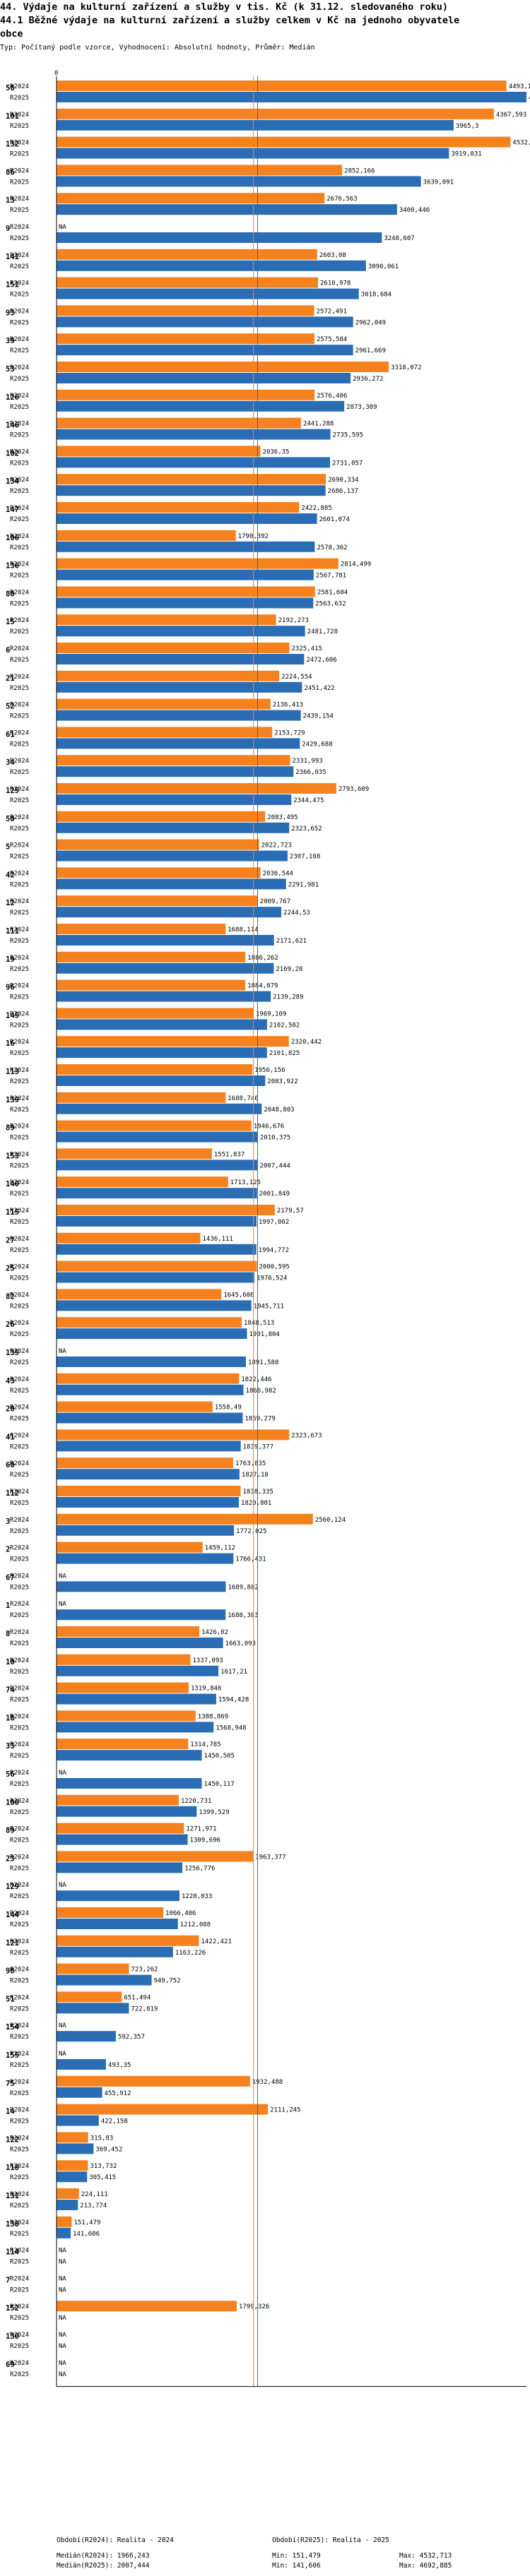 The image size is (530, 2576). What do you see at coordinates (321, 660) in the screenshot?
I see `value-label-r2025: 2472,606` at bounding box center [321, 660].